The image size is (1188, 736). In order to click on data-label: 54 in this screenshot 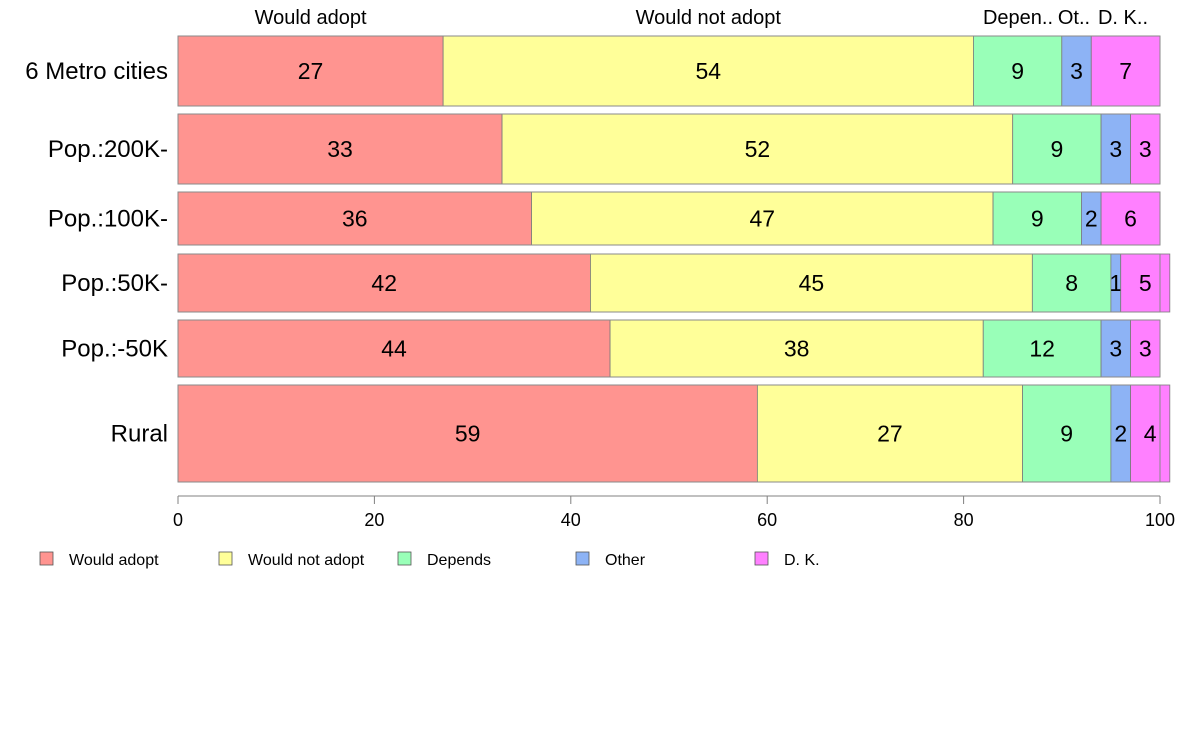, I will do `click(708, 71)`.